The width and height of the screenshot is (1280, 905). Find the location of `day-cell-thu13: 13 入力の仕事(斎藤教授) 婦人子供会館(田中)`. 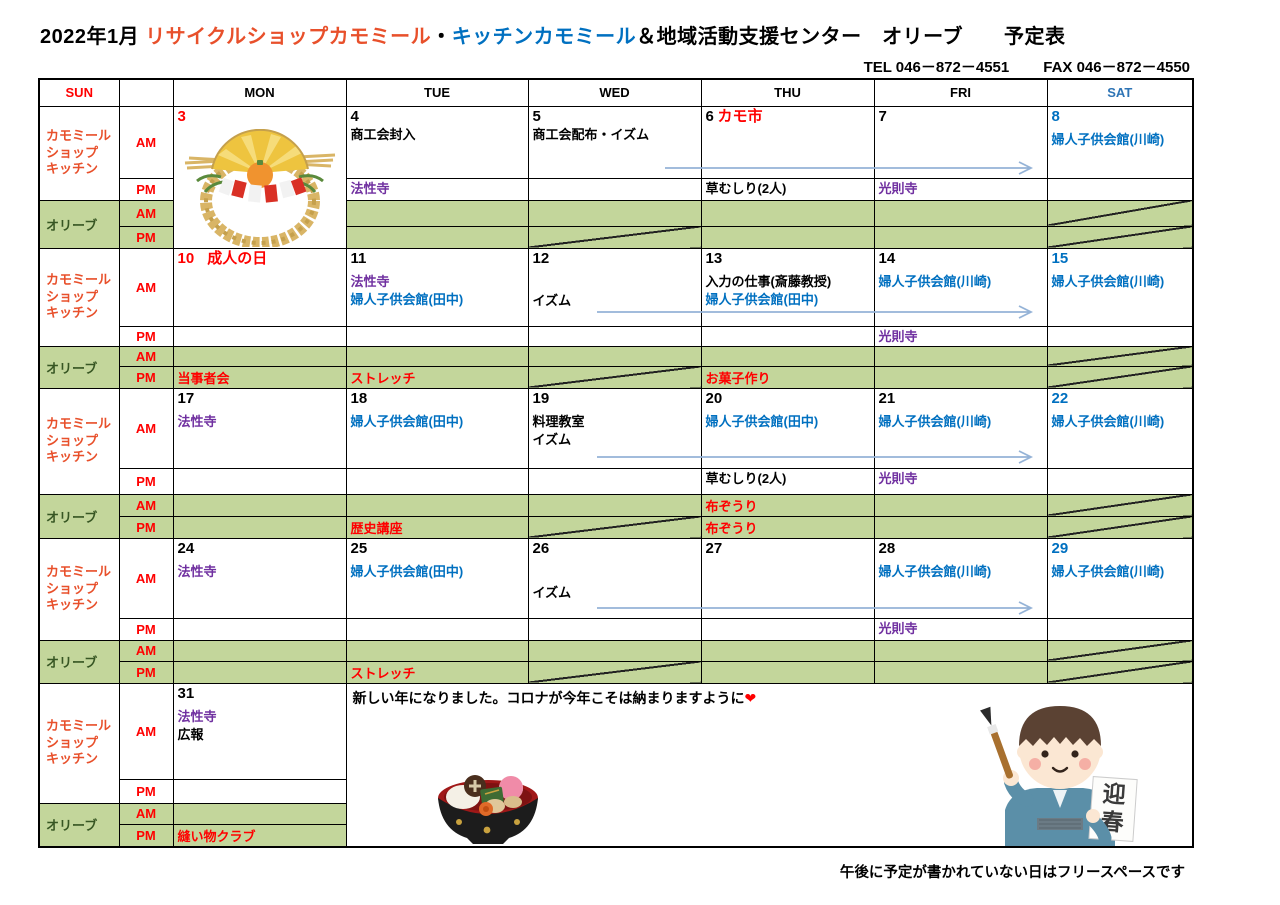

day-cell-thu13: 13 入力の仕事(斎藤教授) 婦人子供会館(田中) is located at coordinates (787, 287).